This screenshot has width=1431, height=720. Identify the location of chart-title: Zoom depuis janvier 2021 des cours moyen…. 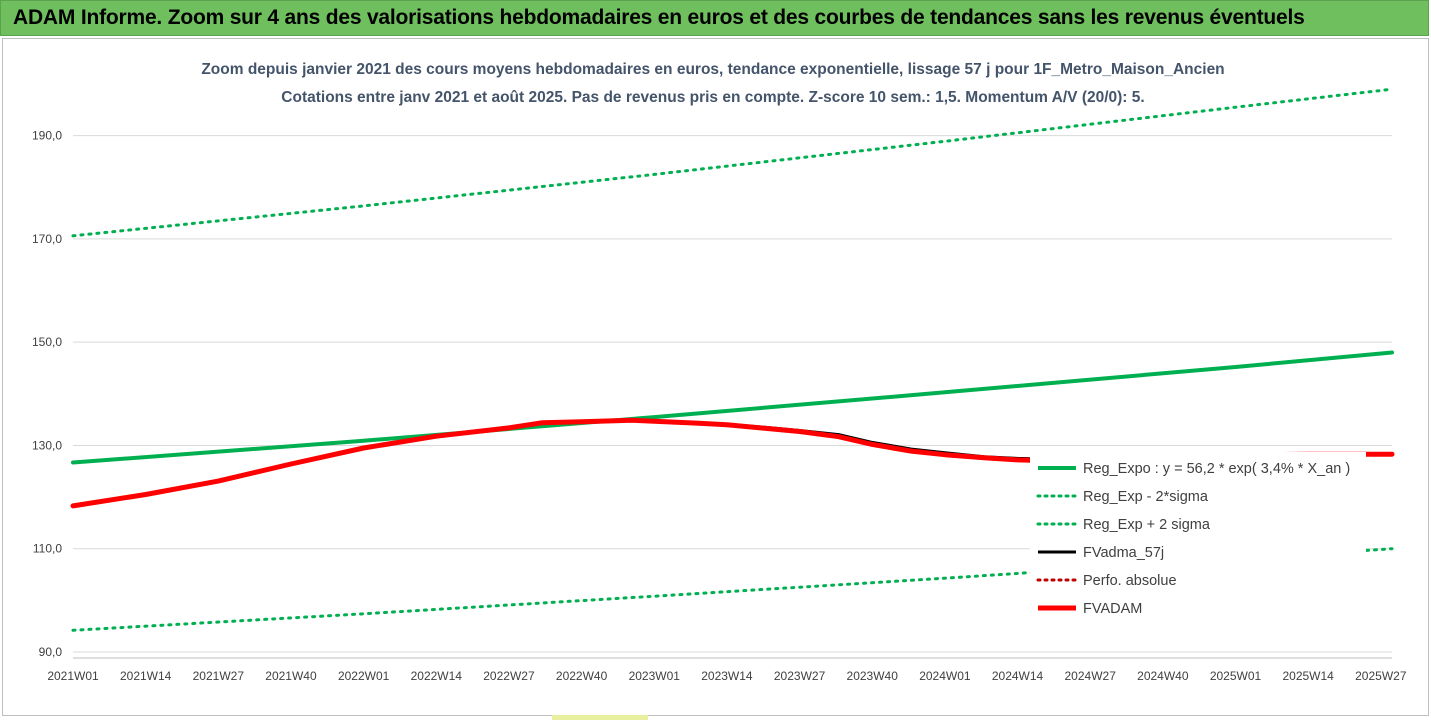
(712, 69).